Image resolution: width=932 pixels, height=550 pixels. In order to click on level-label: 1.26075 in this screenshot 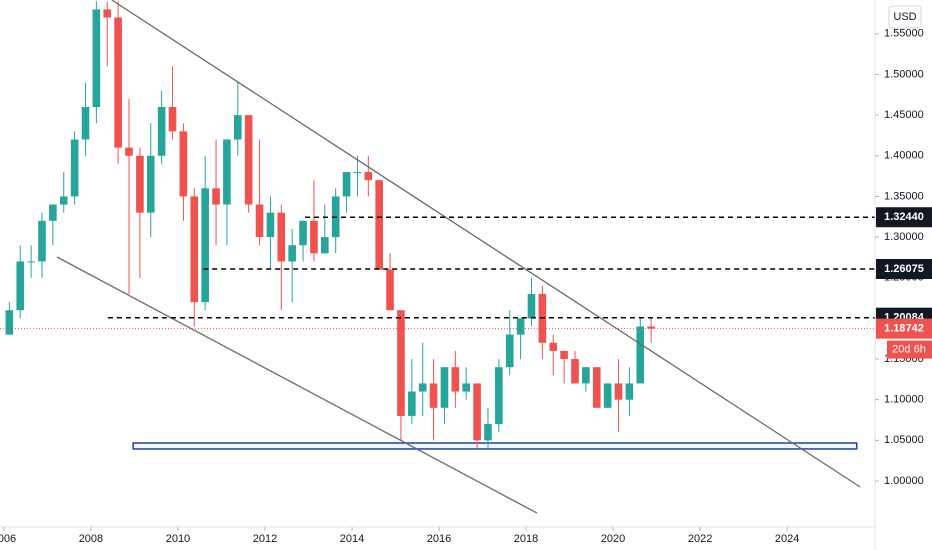, I will do `click(904, 269)`.